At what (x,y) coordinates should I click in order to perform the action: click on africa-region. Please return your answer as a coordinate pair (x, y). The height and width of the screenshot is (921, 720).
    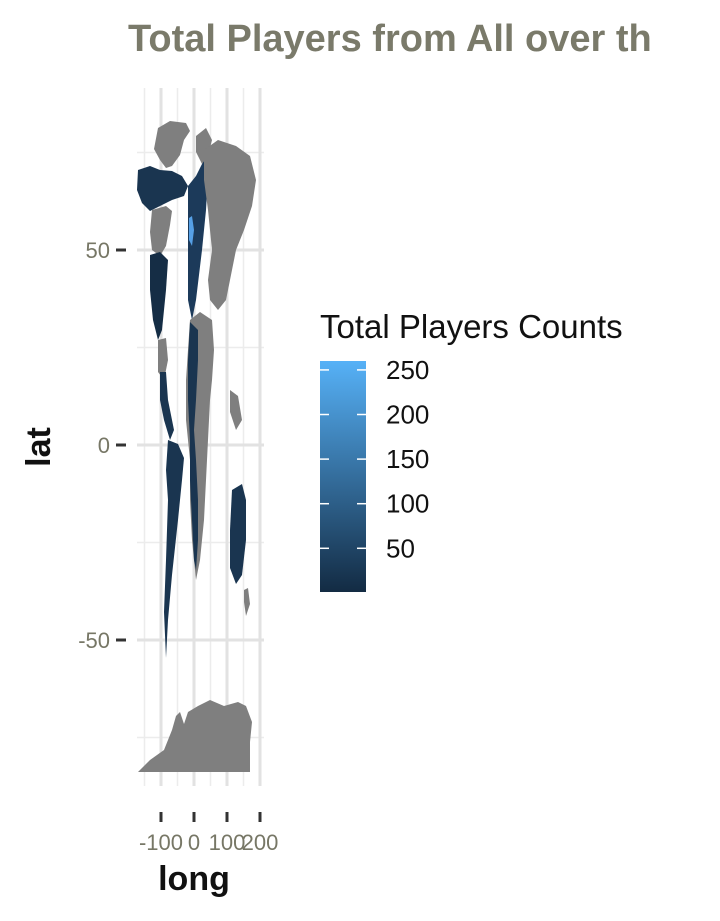
    Looking at the image, I should click on (193, 446).